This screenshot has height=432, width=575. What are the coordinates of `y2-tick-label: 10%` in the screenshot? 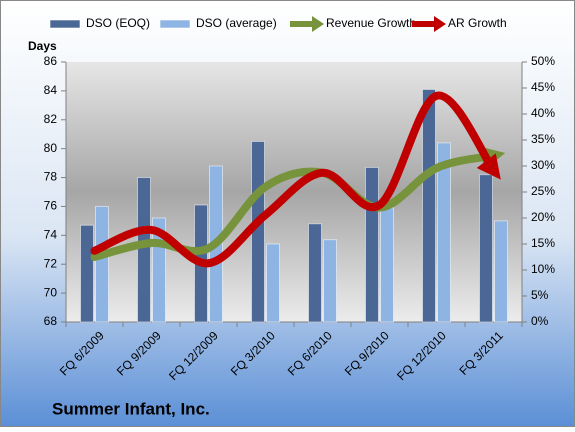 It's located at (543, 269).